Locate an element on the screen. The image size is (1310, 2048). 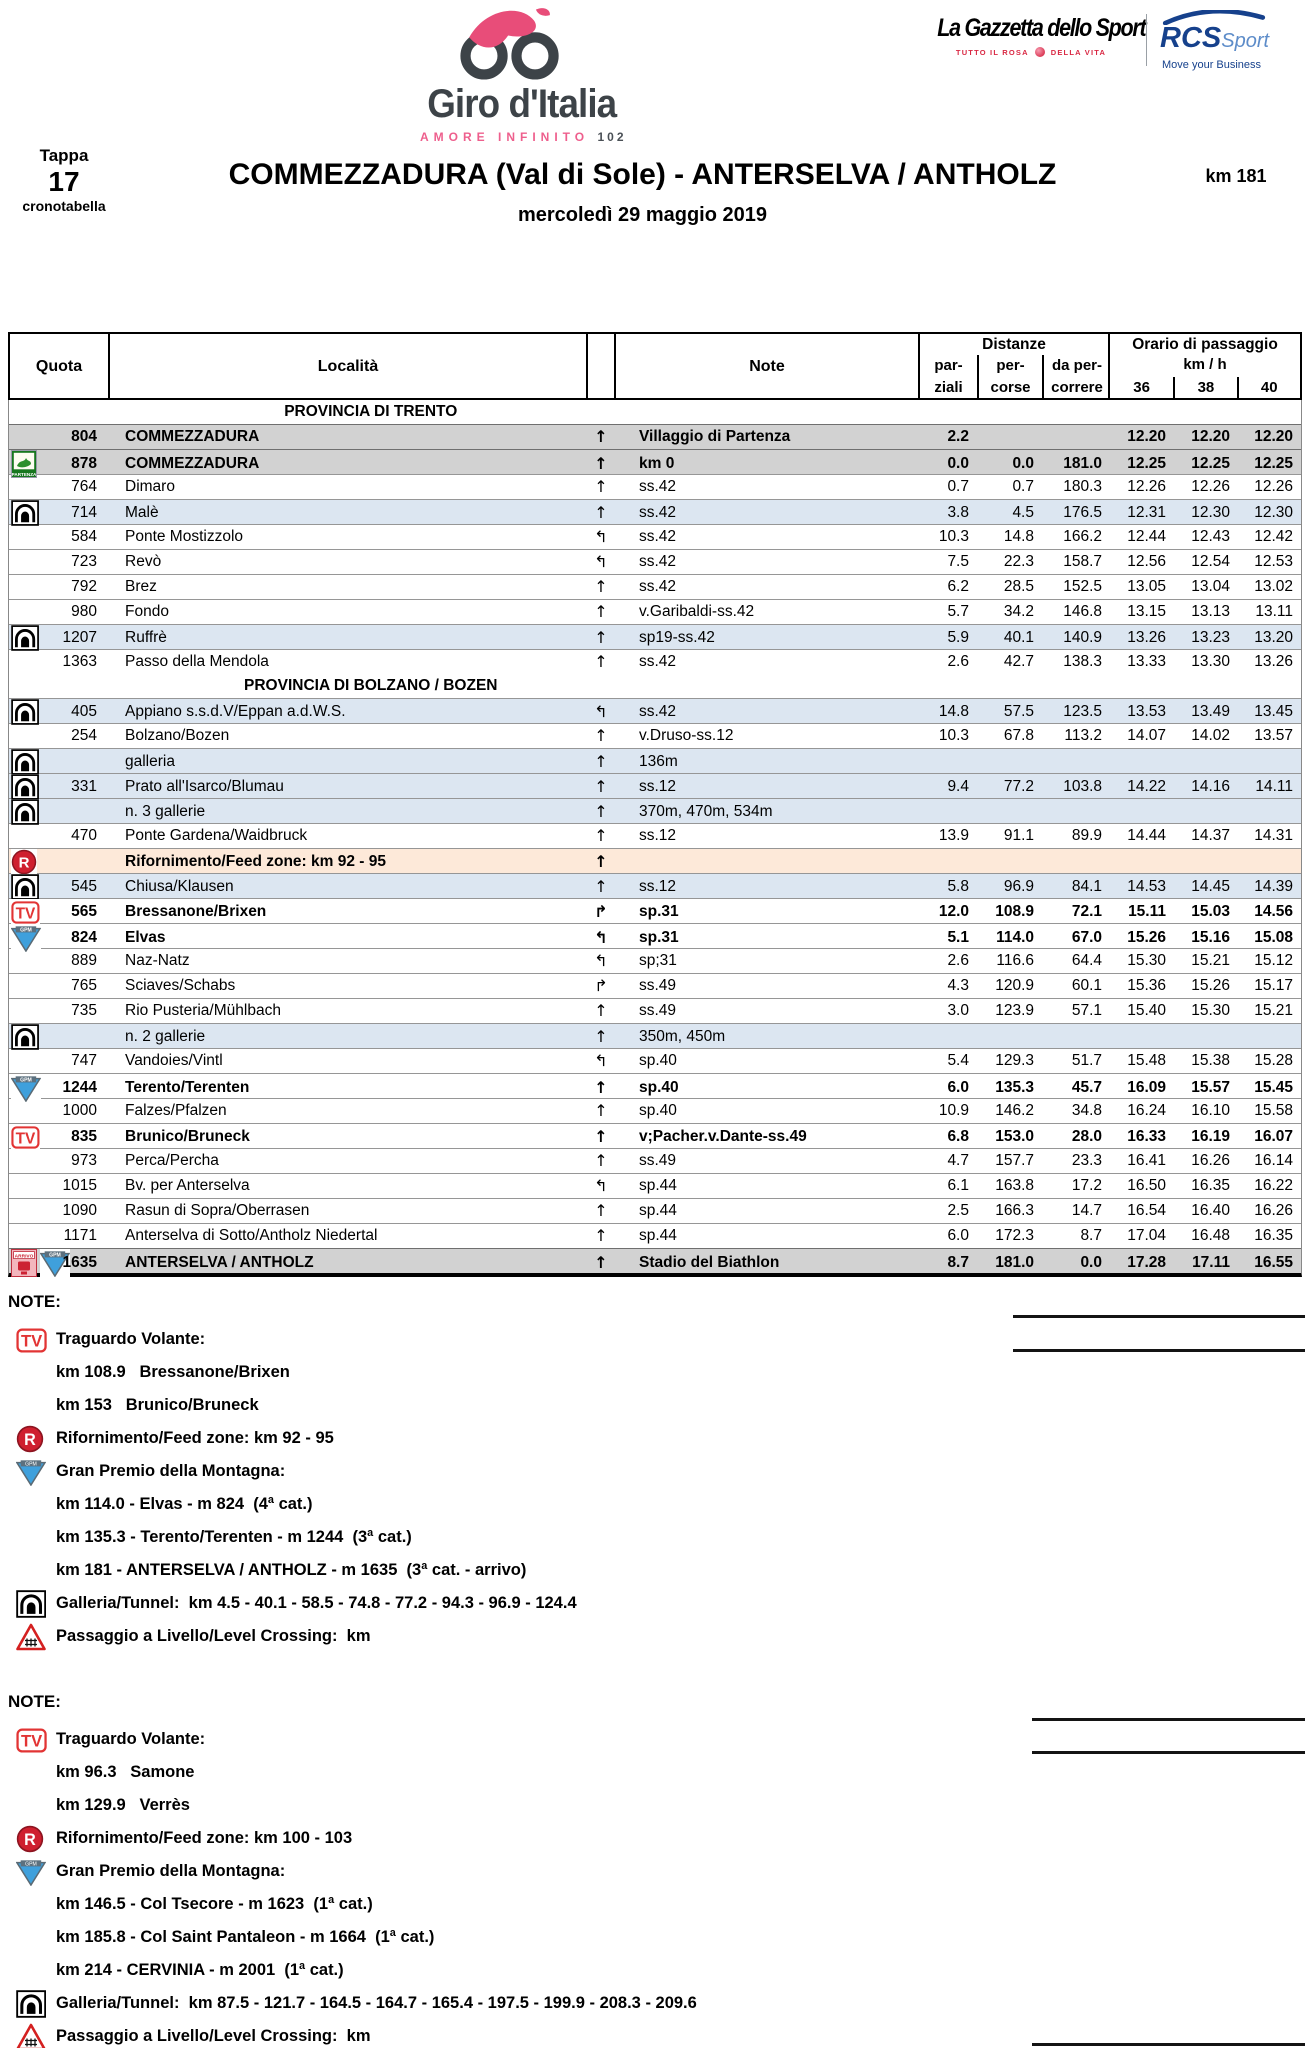
note-item: km 214 - CERVINIA - m 2001 (1ª cat.) is located at coordinates (508, 1970).